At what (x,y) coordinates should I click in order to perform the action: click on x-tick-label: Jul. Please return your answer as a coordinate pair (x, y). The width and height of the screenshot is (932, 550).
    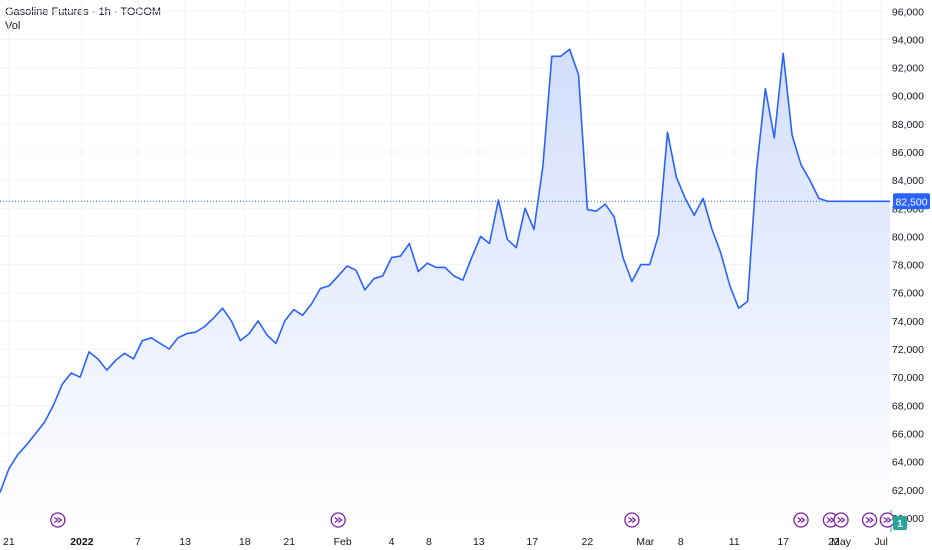
    Looking at the image, I should click on (880, 542).